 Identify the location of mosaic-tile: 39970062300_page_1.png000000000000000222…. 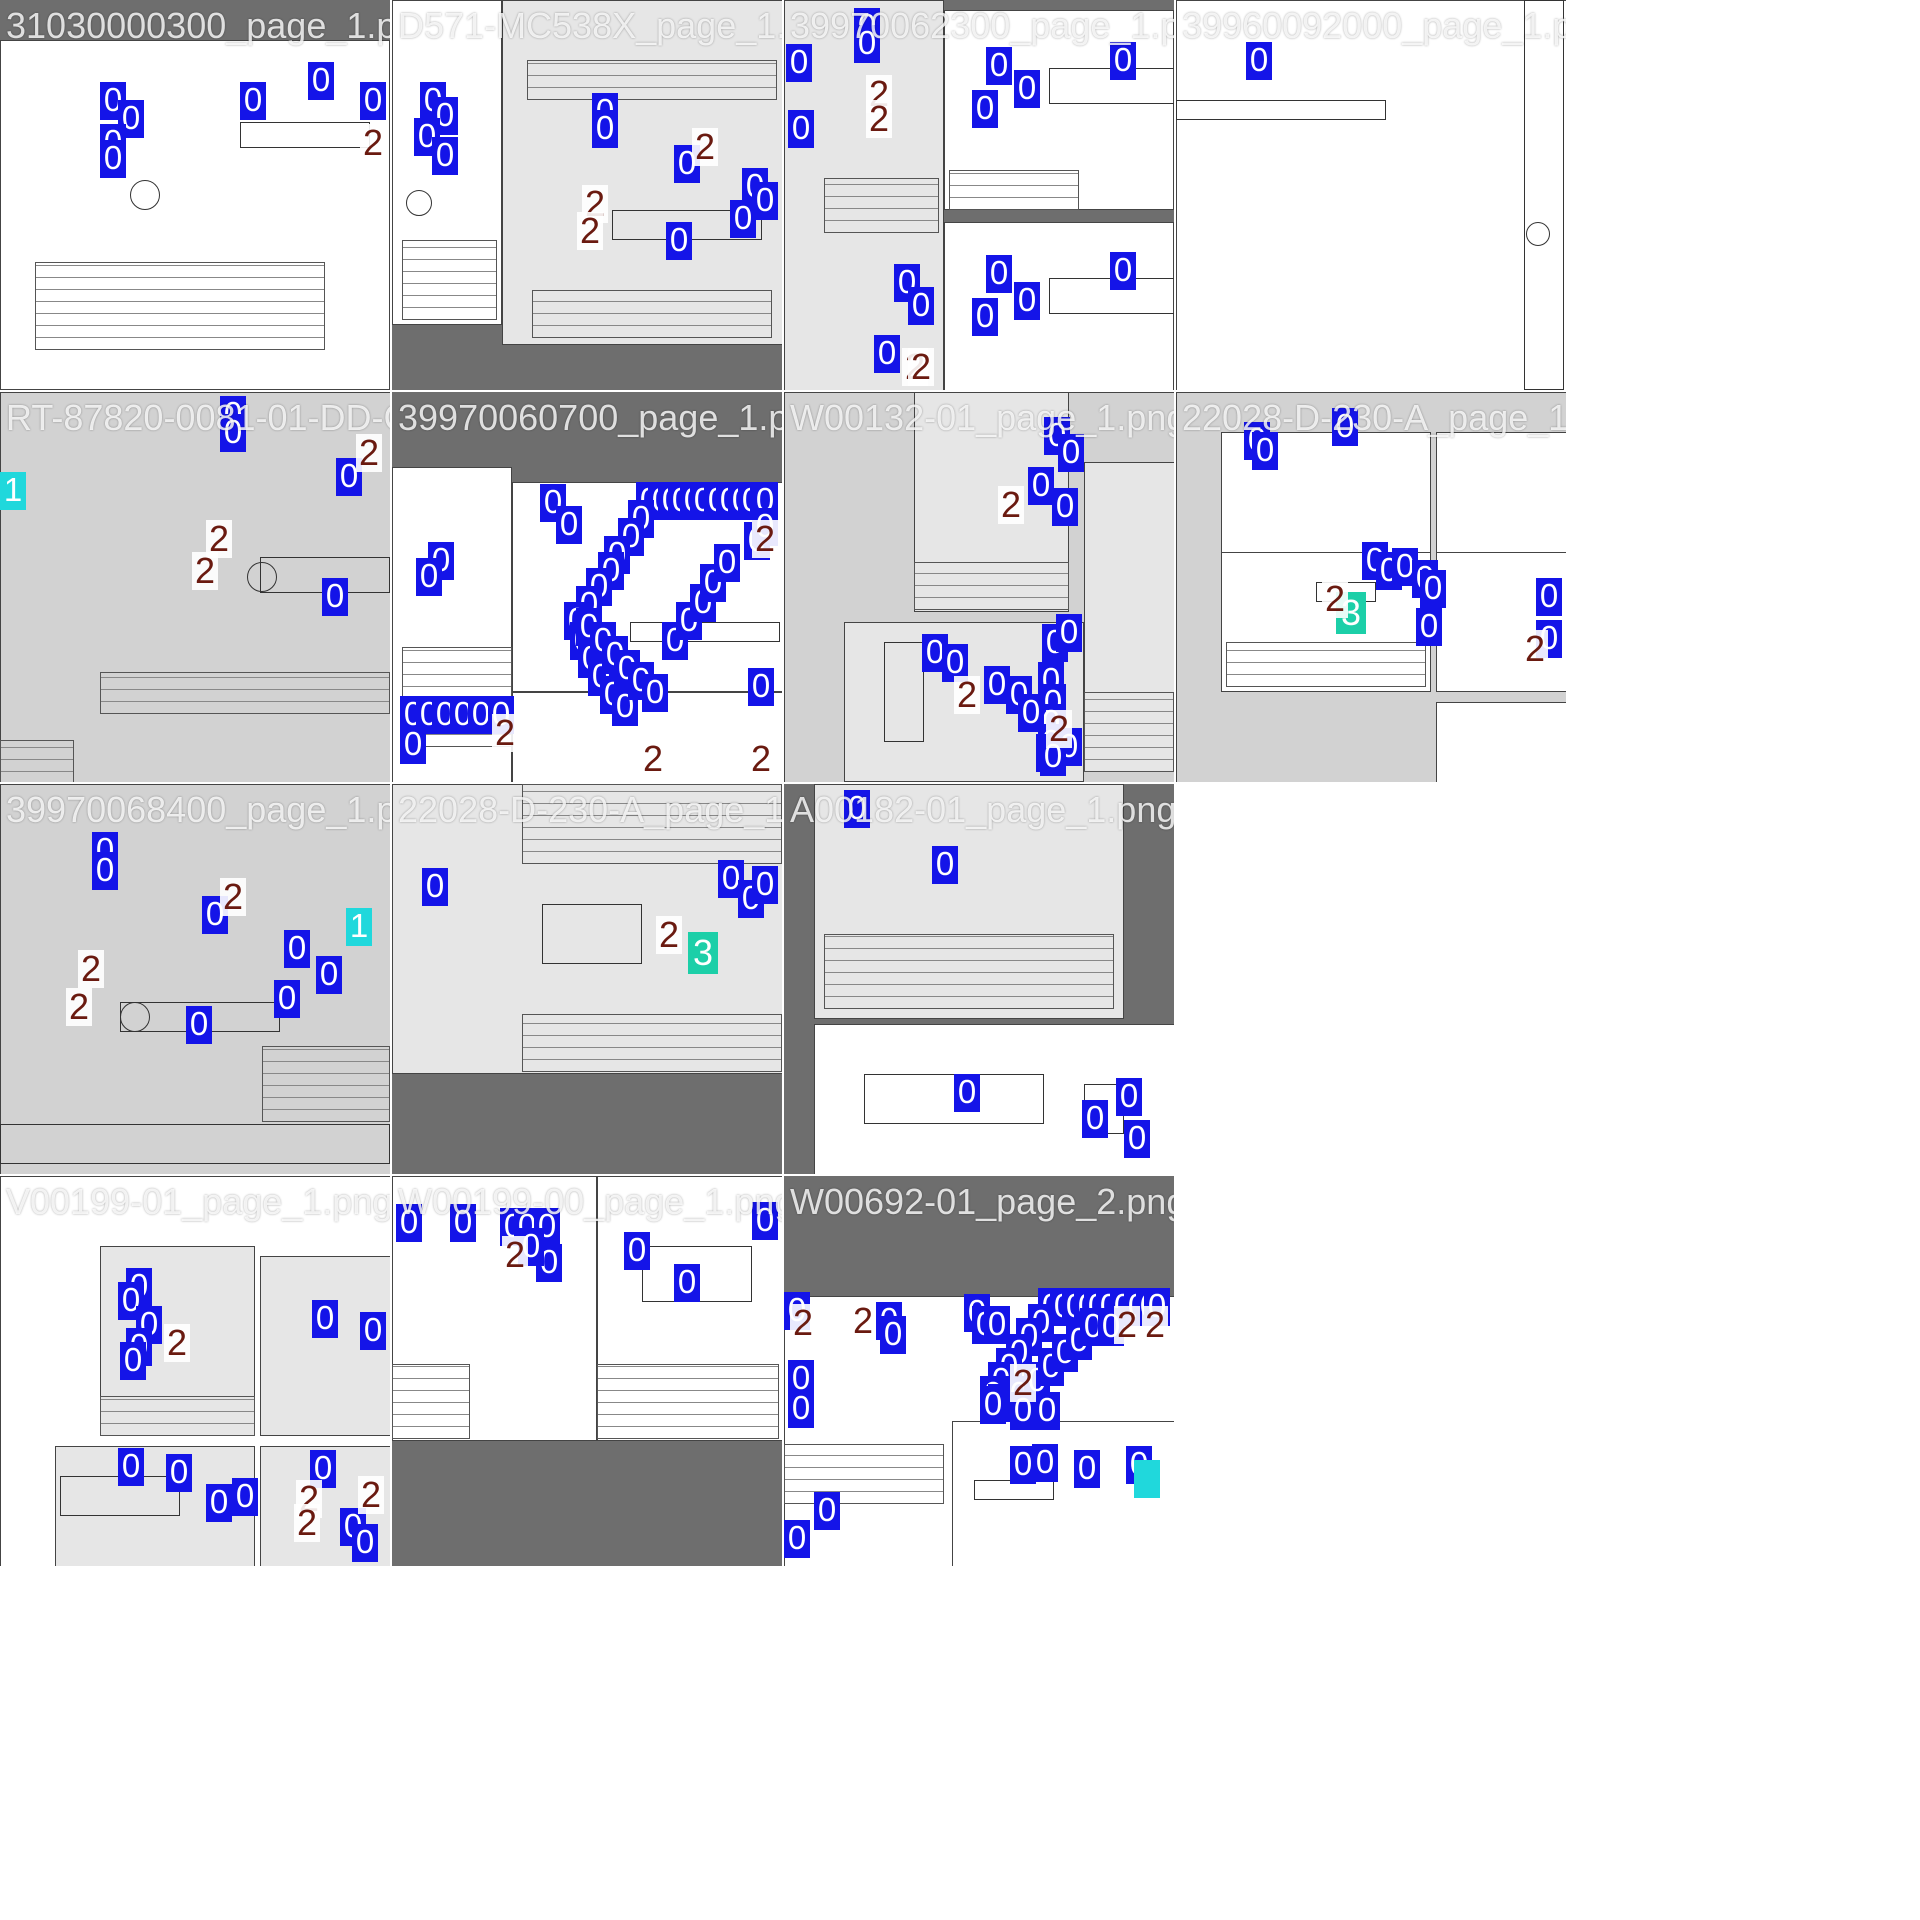
(979, 195).